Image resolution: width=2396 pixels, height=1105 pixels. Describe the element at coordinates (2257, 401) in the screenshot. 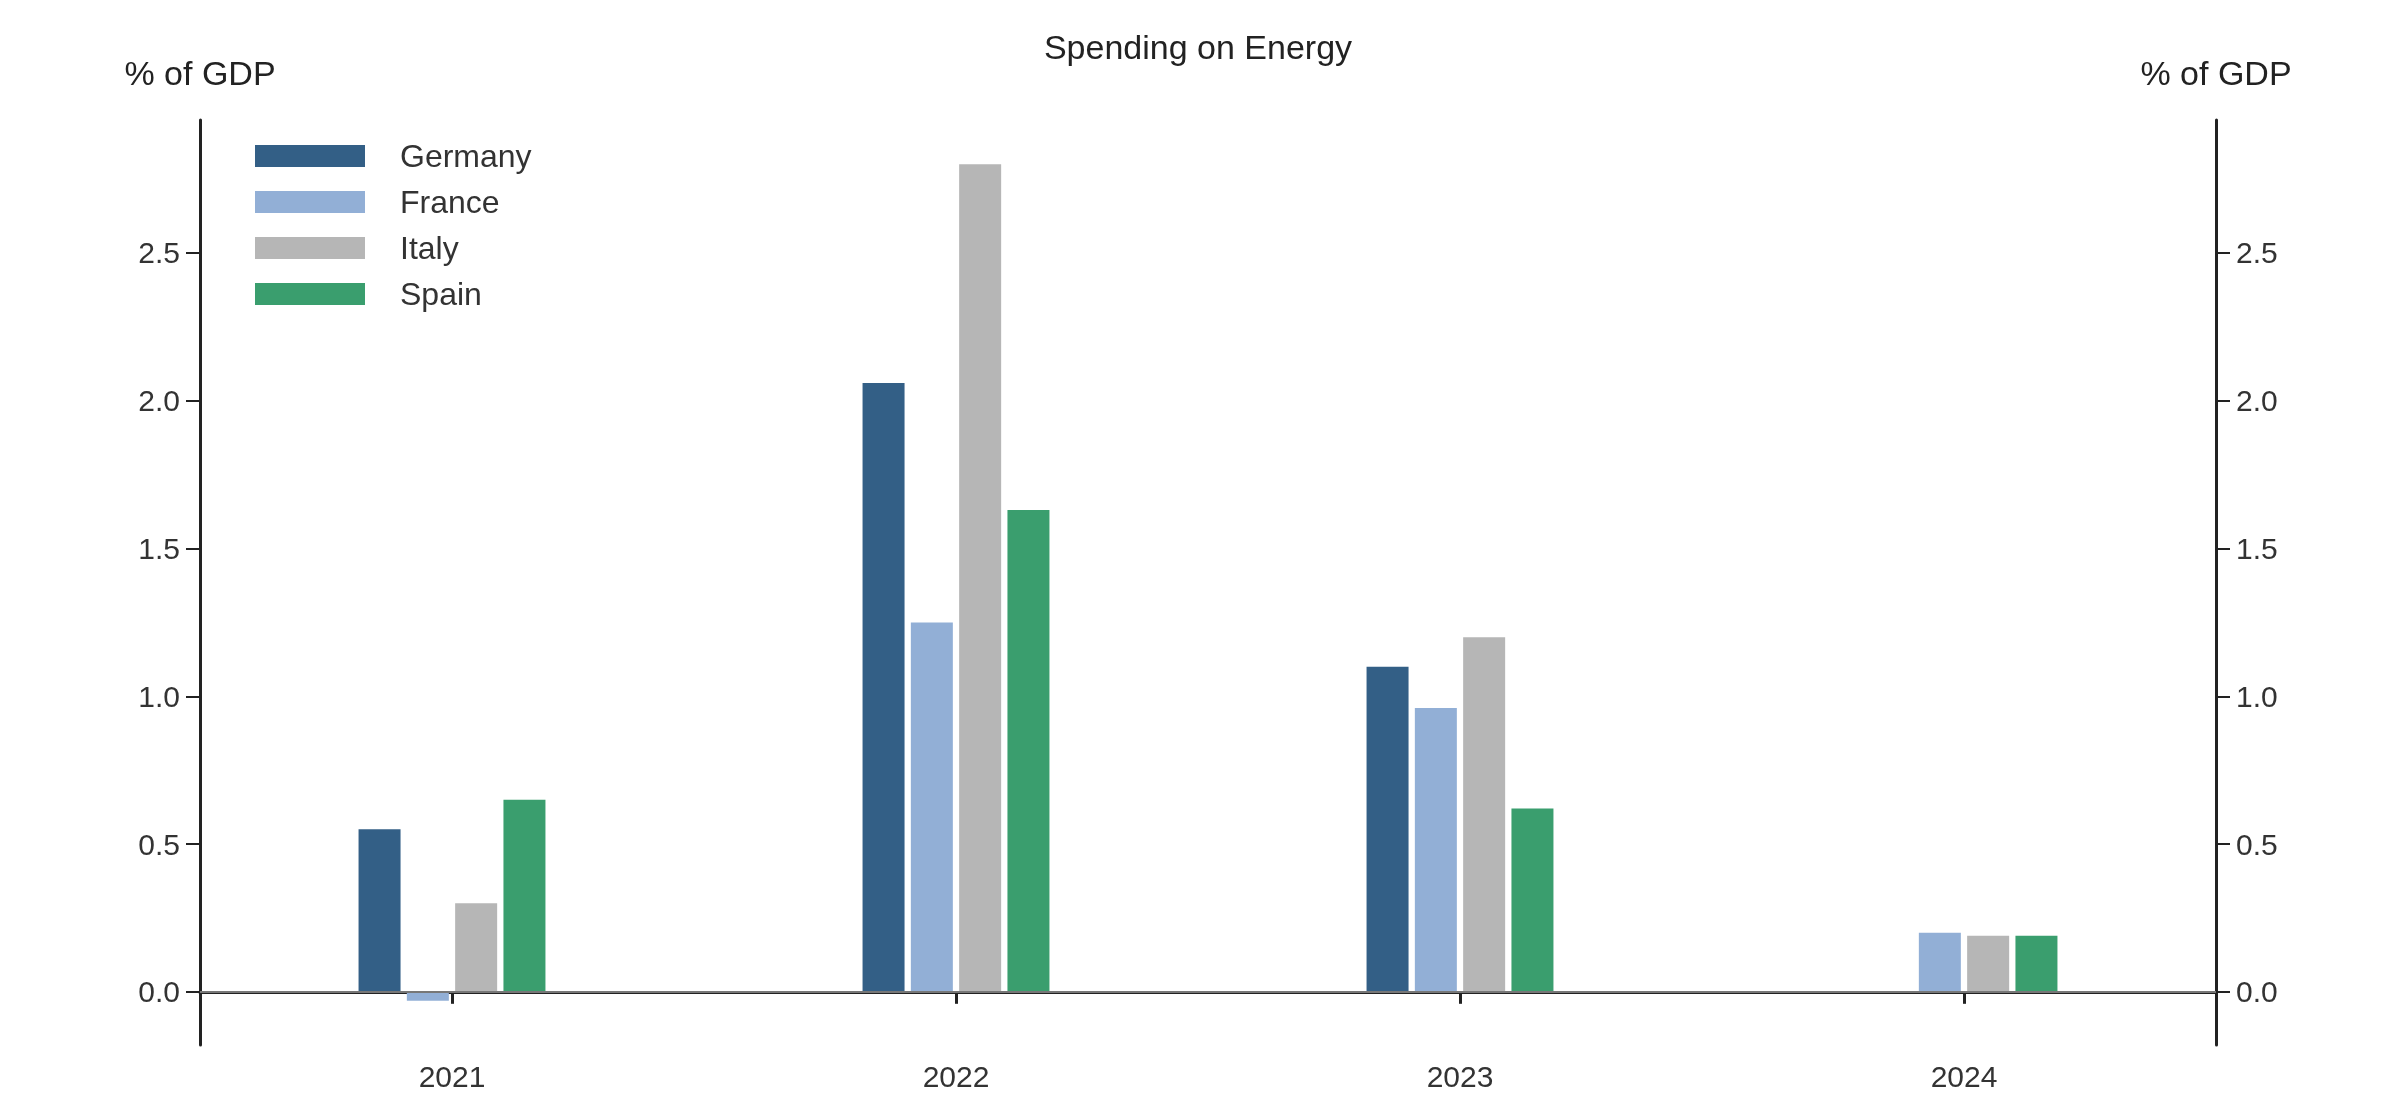

I see `y2-tick-label: 2.0` at that location.